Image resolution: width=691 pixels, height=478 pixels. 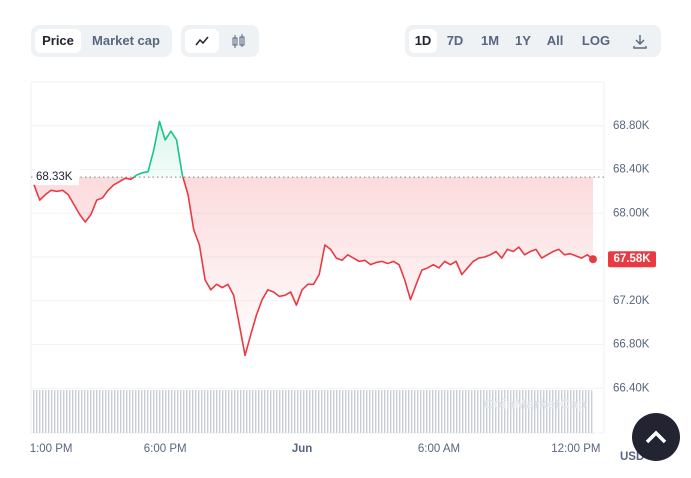 I want to click on y-tick-label: 68.40K, so click(x=631, y=170).